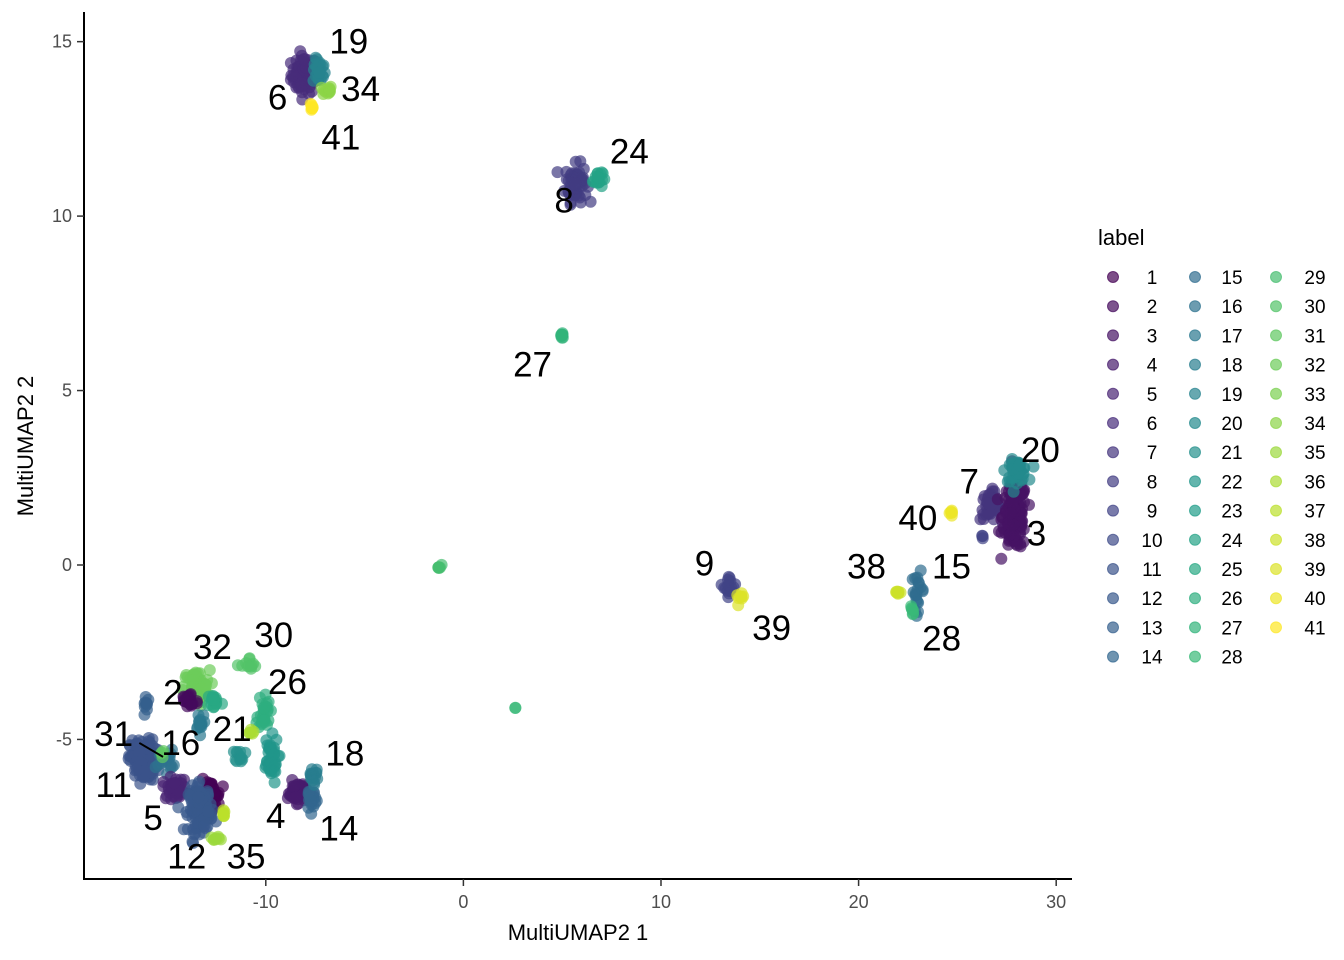  Describe the element at coordinates (340, 138) in the screenshot. I see `cluster-label-41: 41` at that location.